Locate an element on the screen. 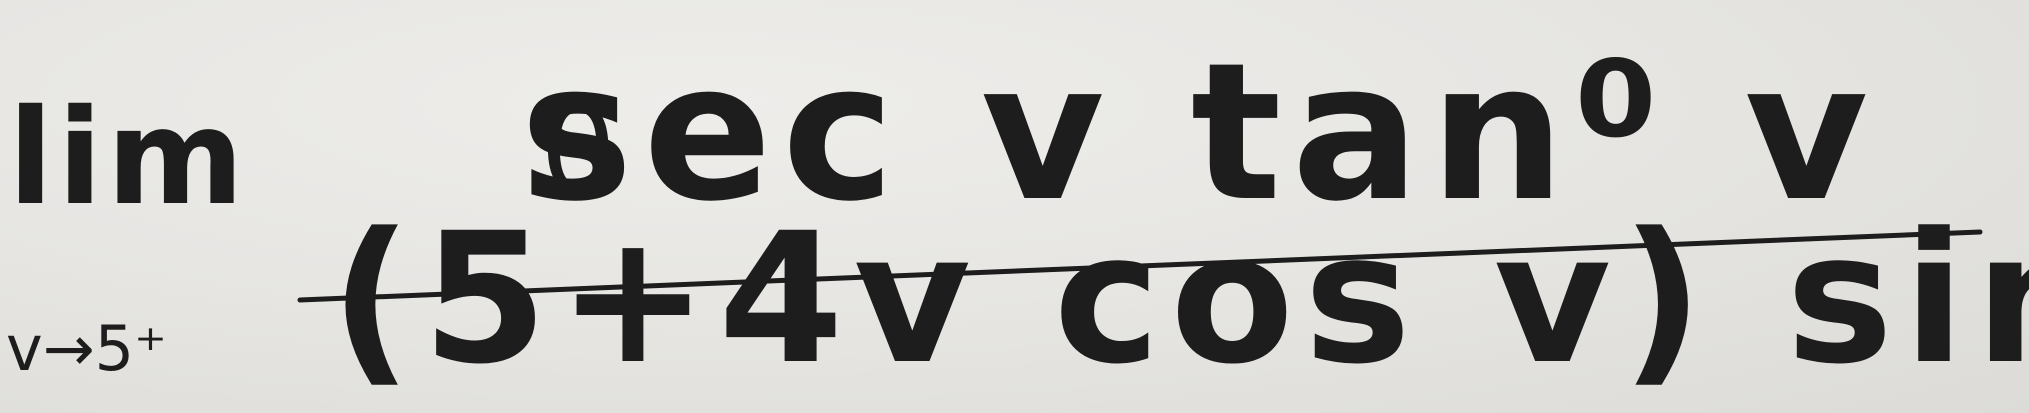  fraction-line is located at coordinates (1140, 266).